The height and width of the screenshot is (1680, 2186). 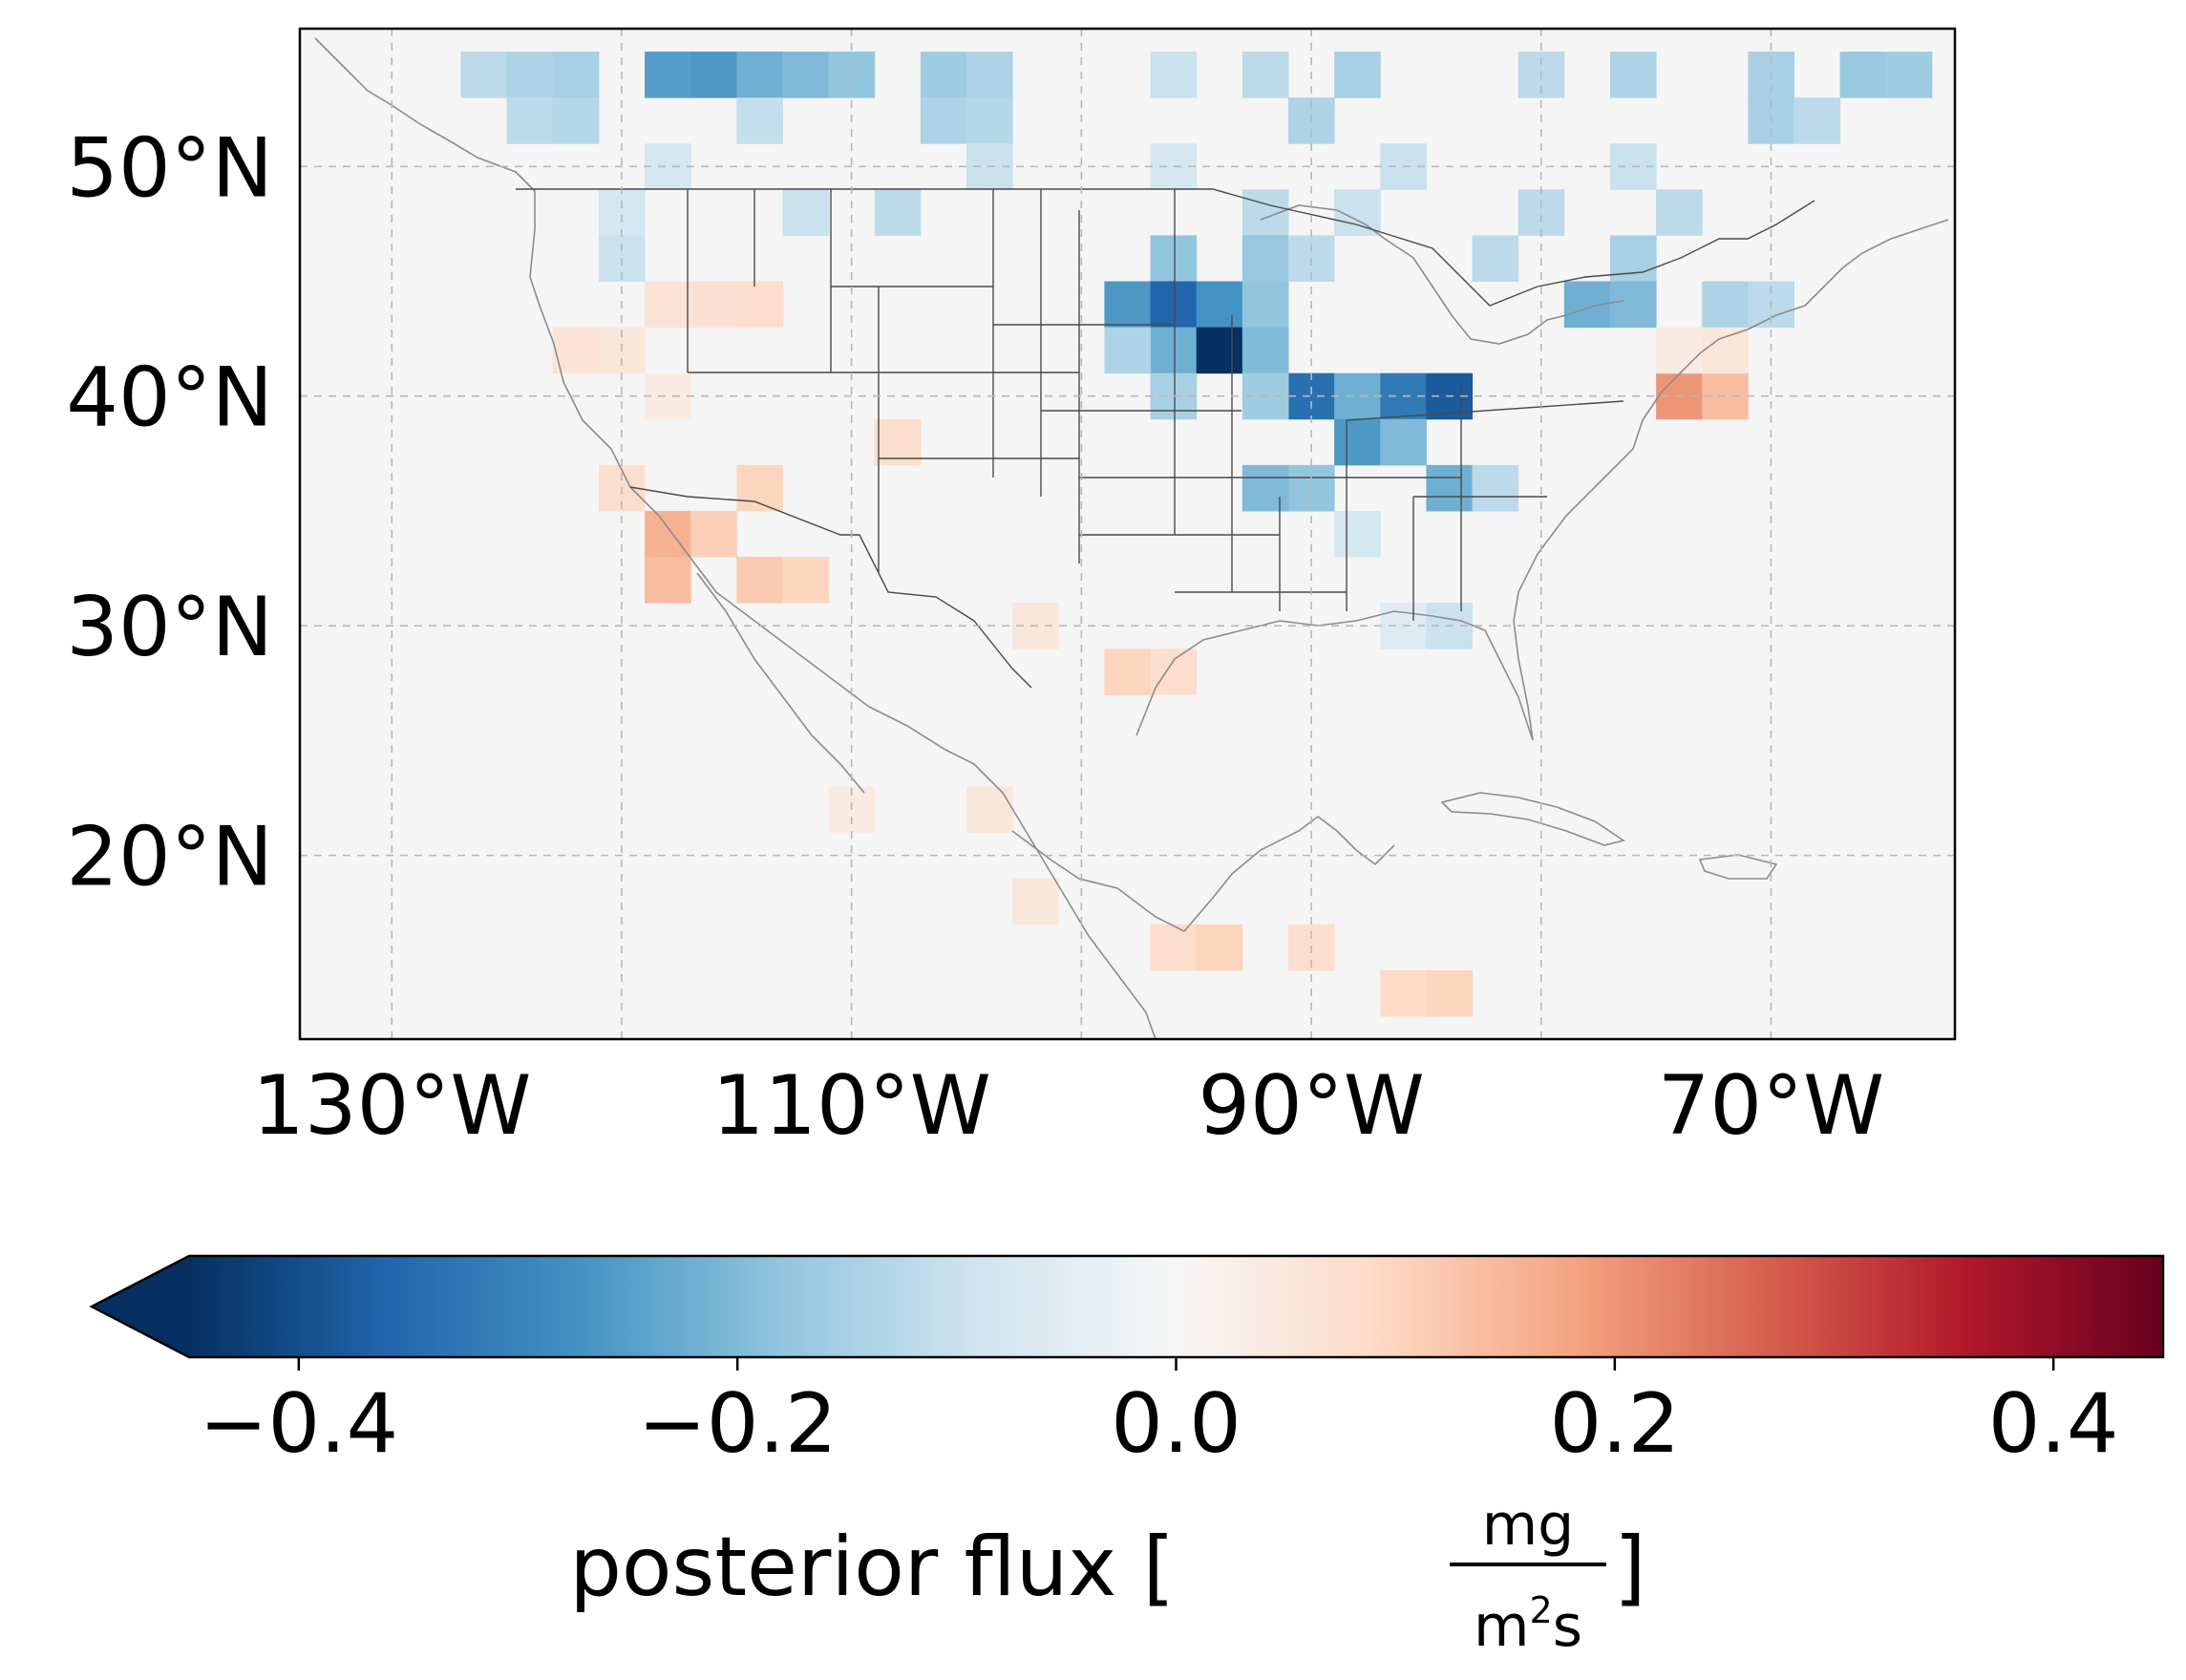 What do you see at coordinates (1311, 1106) in the screenshot?
I see `lon-tick-label: 90°W` at bounding box center [1311, 1106].